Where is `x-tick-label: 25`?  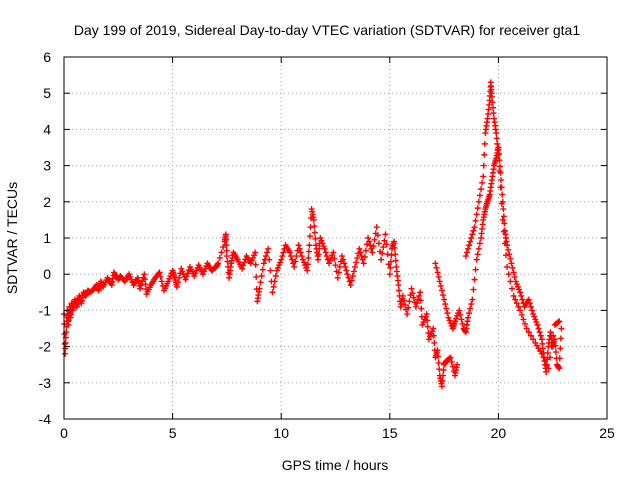
x-tick-label: 25 is located at coordinates (607, 433).